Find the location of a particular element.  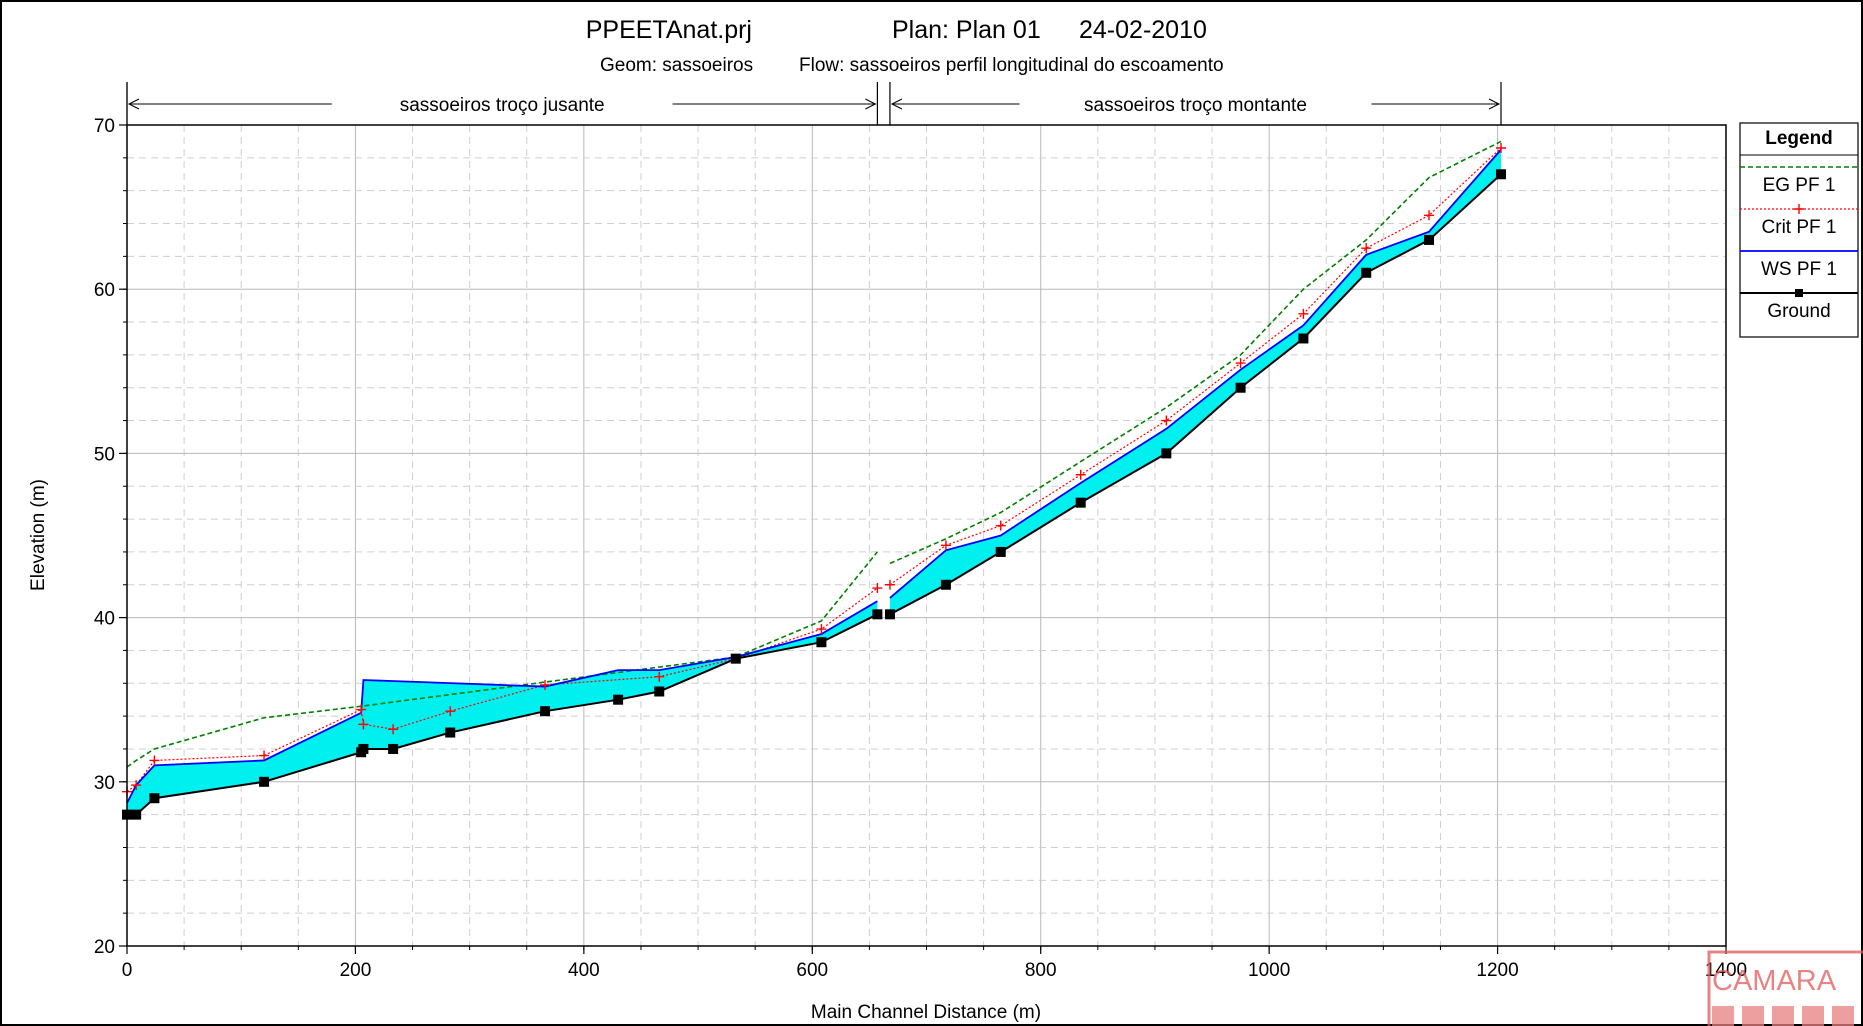

legend-title: Legend is located at coordinates (1799, 138).